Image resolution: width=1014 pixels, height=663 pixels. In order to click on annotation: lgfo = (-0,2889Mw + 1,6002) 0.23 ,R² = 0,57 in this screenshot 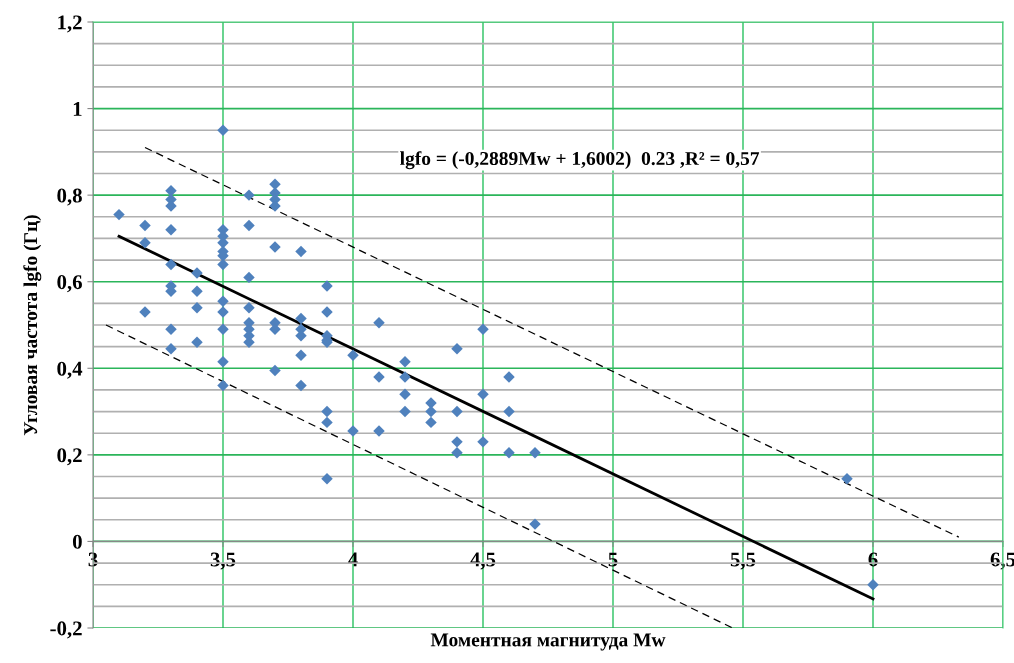, I will do `click(580, 160)`.